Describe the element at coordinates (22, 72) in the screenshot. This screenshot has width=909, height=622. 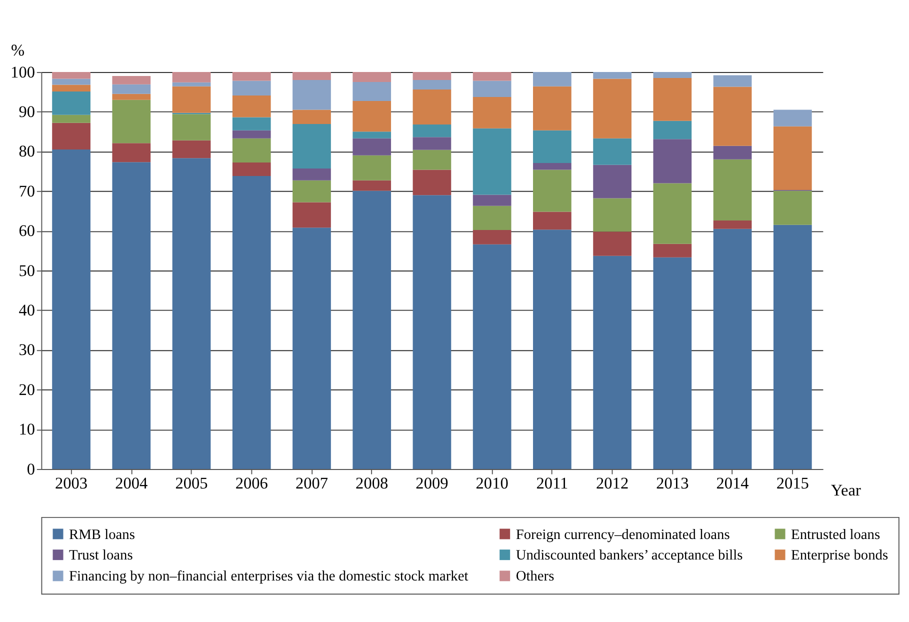
I see `y-tick-label: 100` at that location.